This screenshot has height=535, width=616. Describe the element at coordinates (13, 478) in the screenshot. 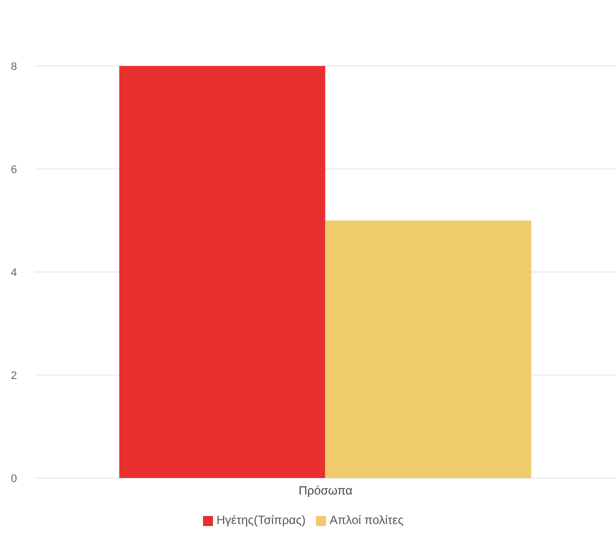

I see `y-tick-label: 0` at that location.